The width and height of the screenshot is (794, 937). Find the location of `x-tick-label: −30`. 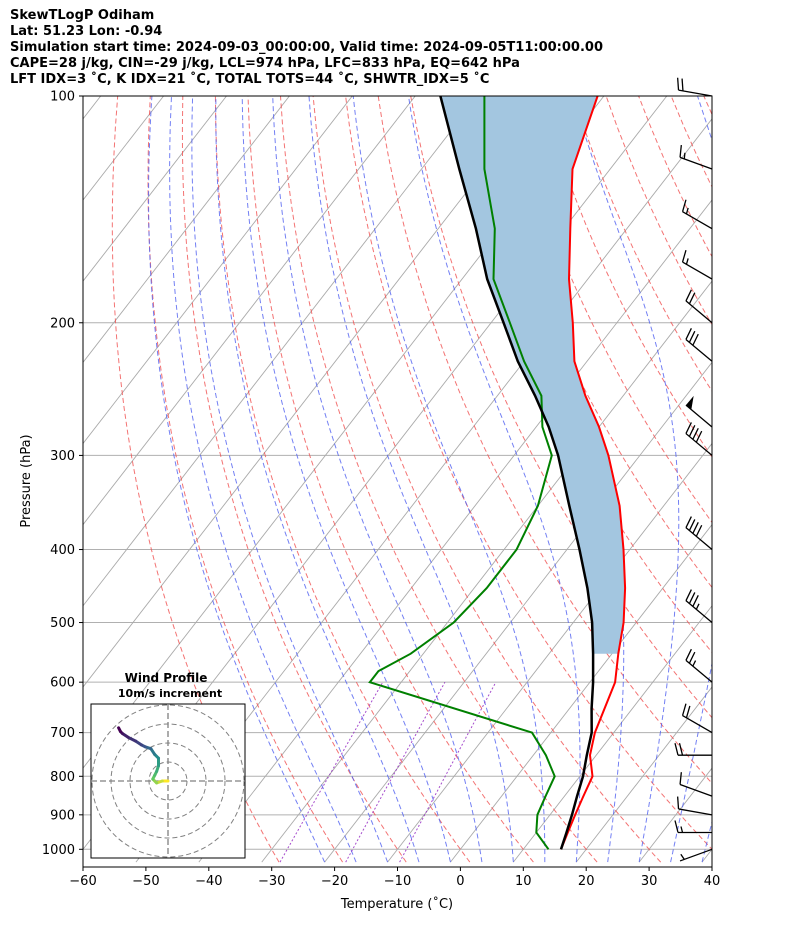

x-tick-label: −30 is located at coordinates (271, 881).